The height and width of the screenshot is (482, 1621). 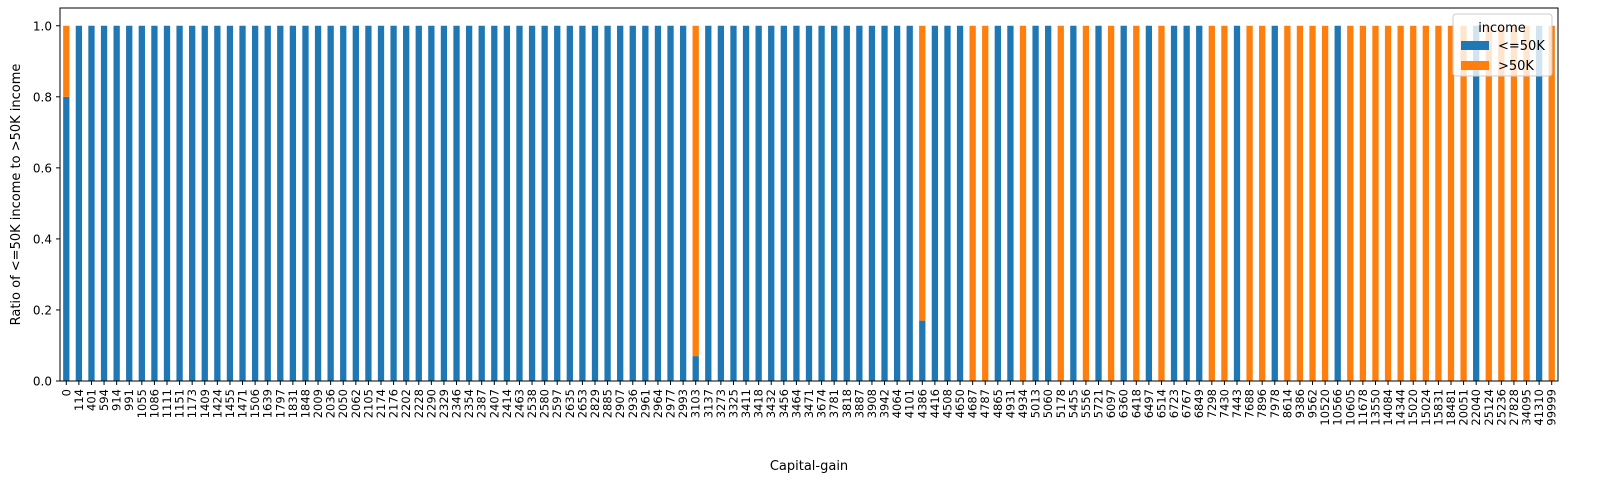 I want to click on x-tick-label: 5060, so click(x=1048, y=403).